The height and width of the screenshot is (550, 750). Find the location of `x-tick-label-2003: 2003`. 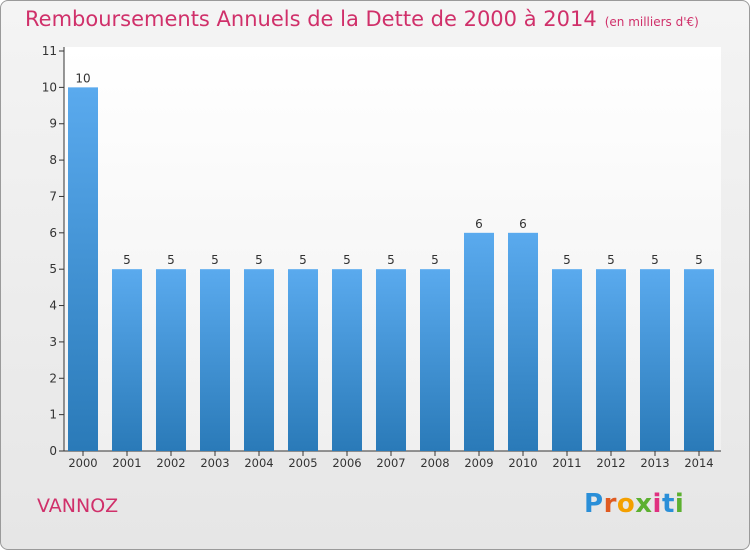

x-tick-label-2003: 2003 is located at coordinates (214, 463).